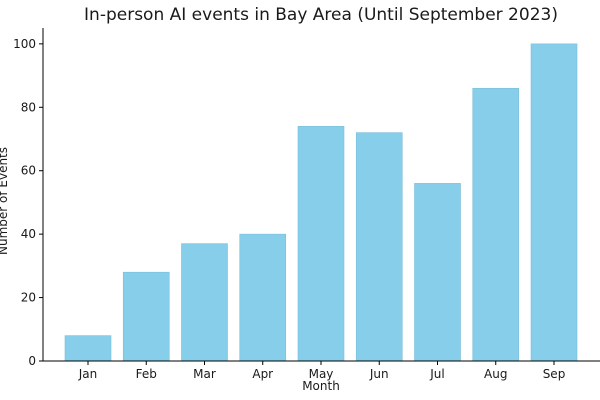  I want to click on x-tick-label: Aug, so click(495, 374).